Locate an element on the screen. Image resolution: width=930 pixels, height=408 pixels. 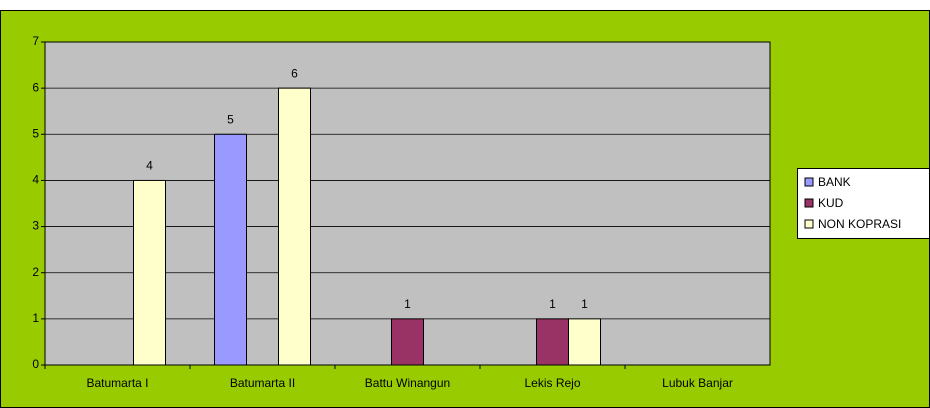
x-tick-label: Battu Winangun is located at coordinates (407, 383).